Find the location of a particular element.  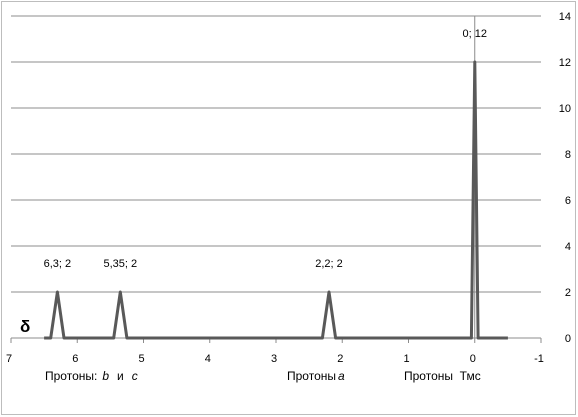

x-ticks: 7 6 5 4 3 2 1 0 -1 is located at coordinates (275, 351).